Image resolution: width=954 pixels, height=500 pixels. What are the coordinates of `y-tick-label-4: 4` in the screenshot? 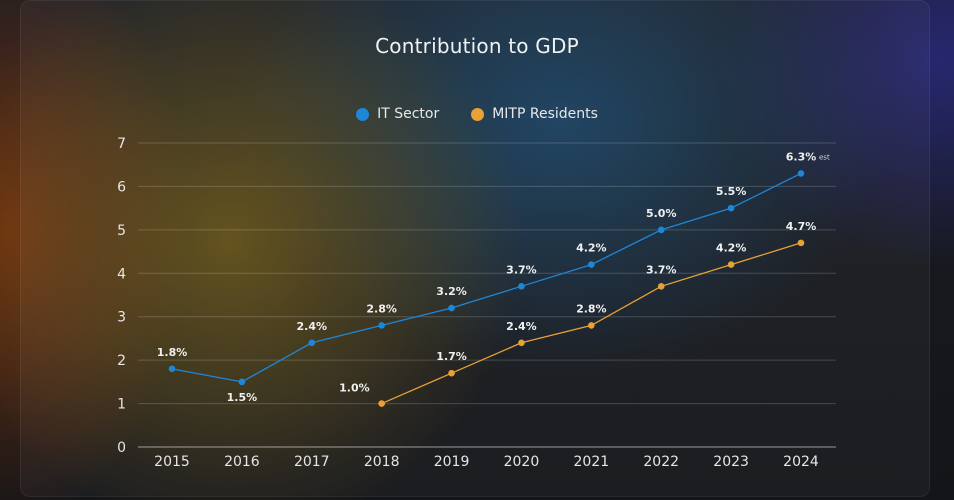 It's located at (121, 274).